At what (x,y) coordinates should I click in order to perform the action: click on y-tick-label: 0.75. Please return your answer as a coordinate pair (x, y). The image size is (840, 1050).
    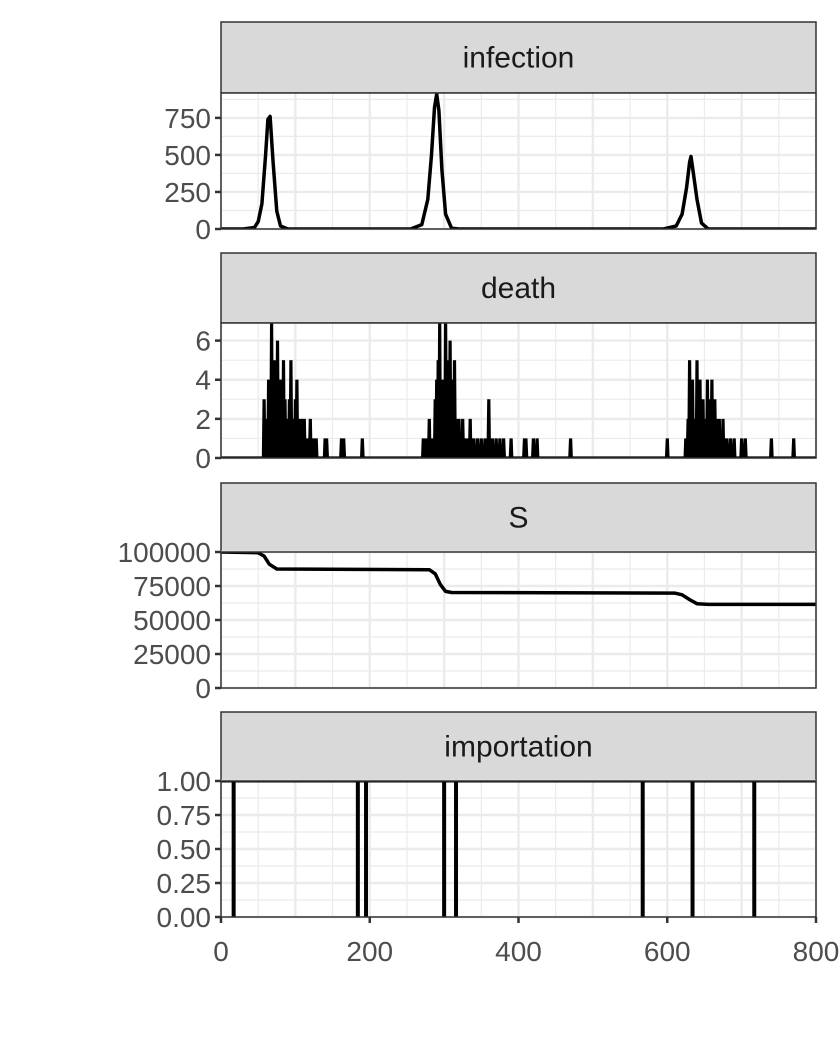
    Looking at the image, I should click on (184, 815).